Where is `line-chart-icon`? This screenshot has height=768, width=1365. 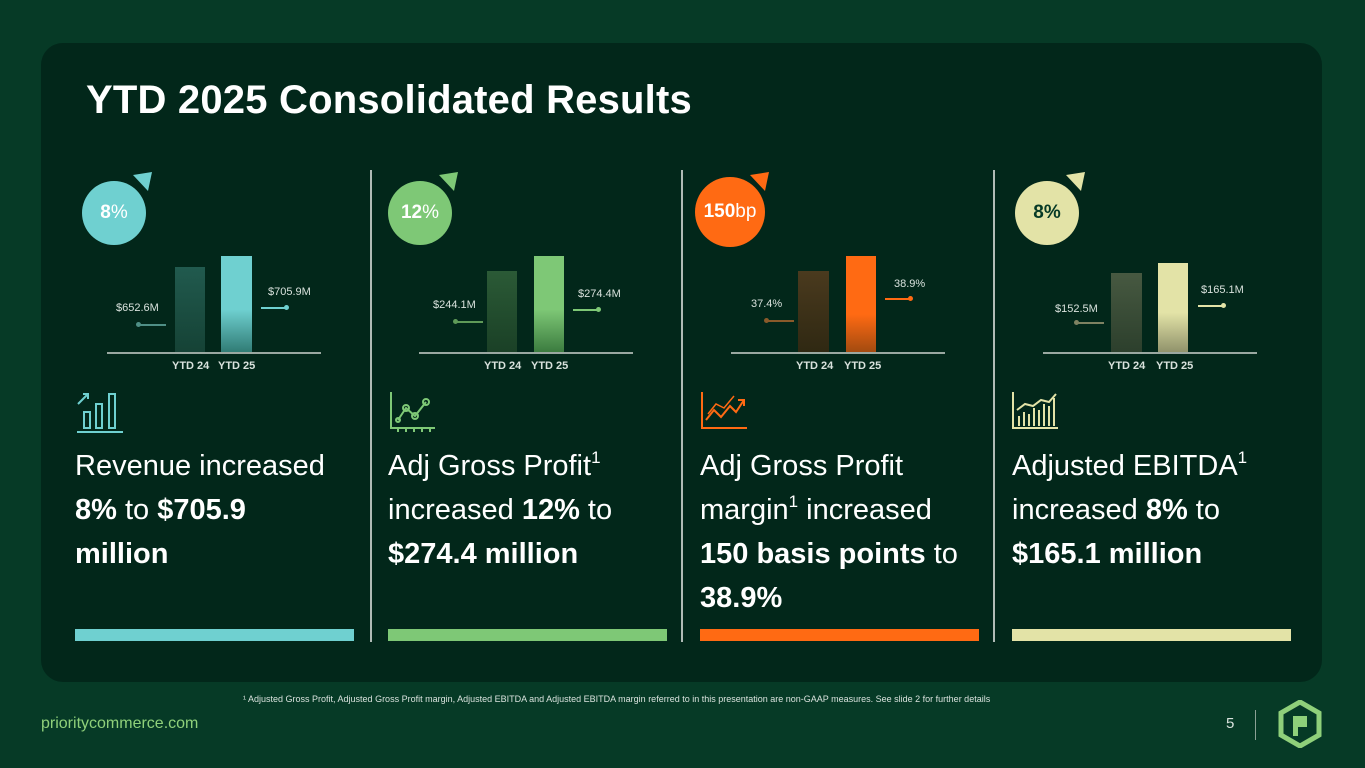 line-chart-icon is located at coordinates (412, 412).